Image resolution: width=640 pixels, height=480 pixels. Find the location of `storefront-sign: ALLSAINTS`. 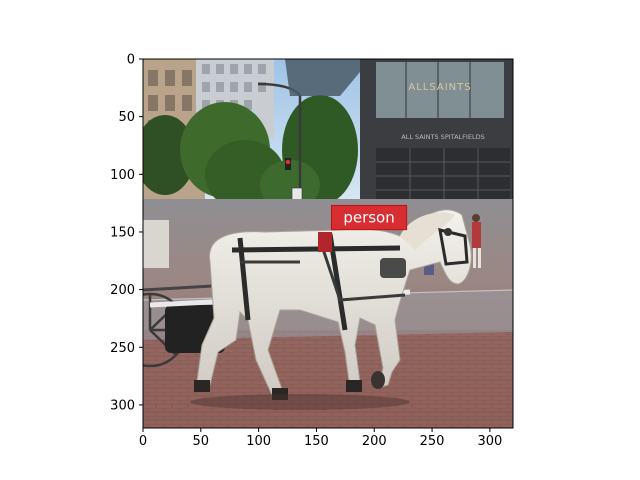

storefront-sign: ALLSAINTS is located at coordinates (439, 87).